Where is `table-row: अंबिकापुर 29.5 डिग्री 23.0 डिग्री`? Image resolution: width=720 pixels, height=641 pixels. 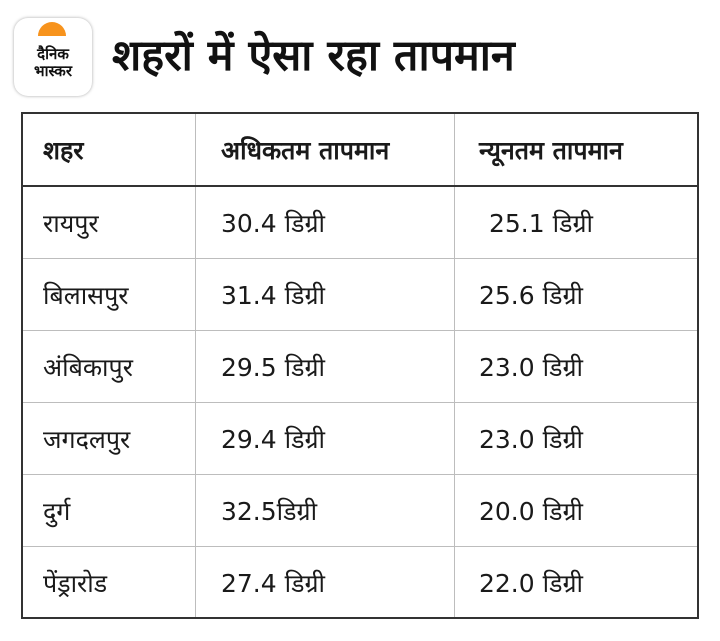 table-row: अंबिकापुर 29.5 डिग्री 23.0 डिग्री is located at coordinates (360, 367).